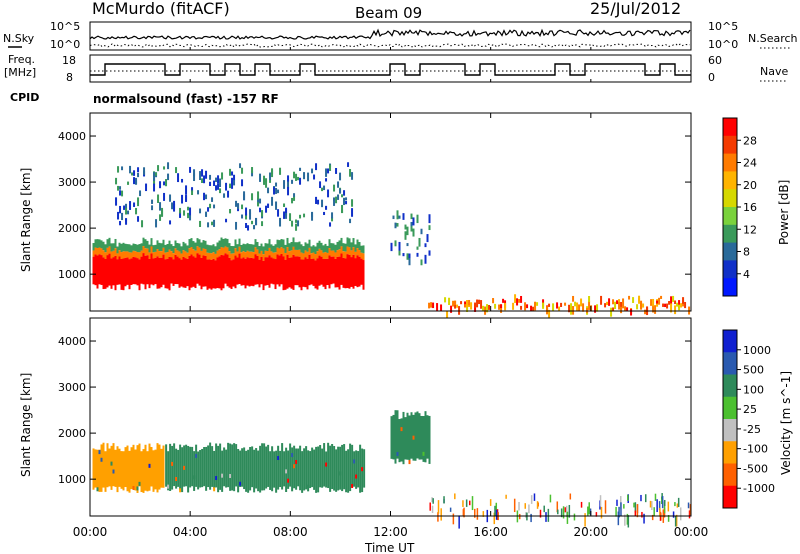 The height and width of the screenshot is (554, 800). Describe the element at coordinates (390, 69) in the screenshot. I see `frequency-line` at that location.